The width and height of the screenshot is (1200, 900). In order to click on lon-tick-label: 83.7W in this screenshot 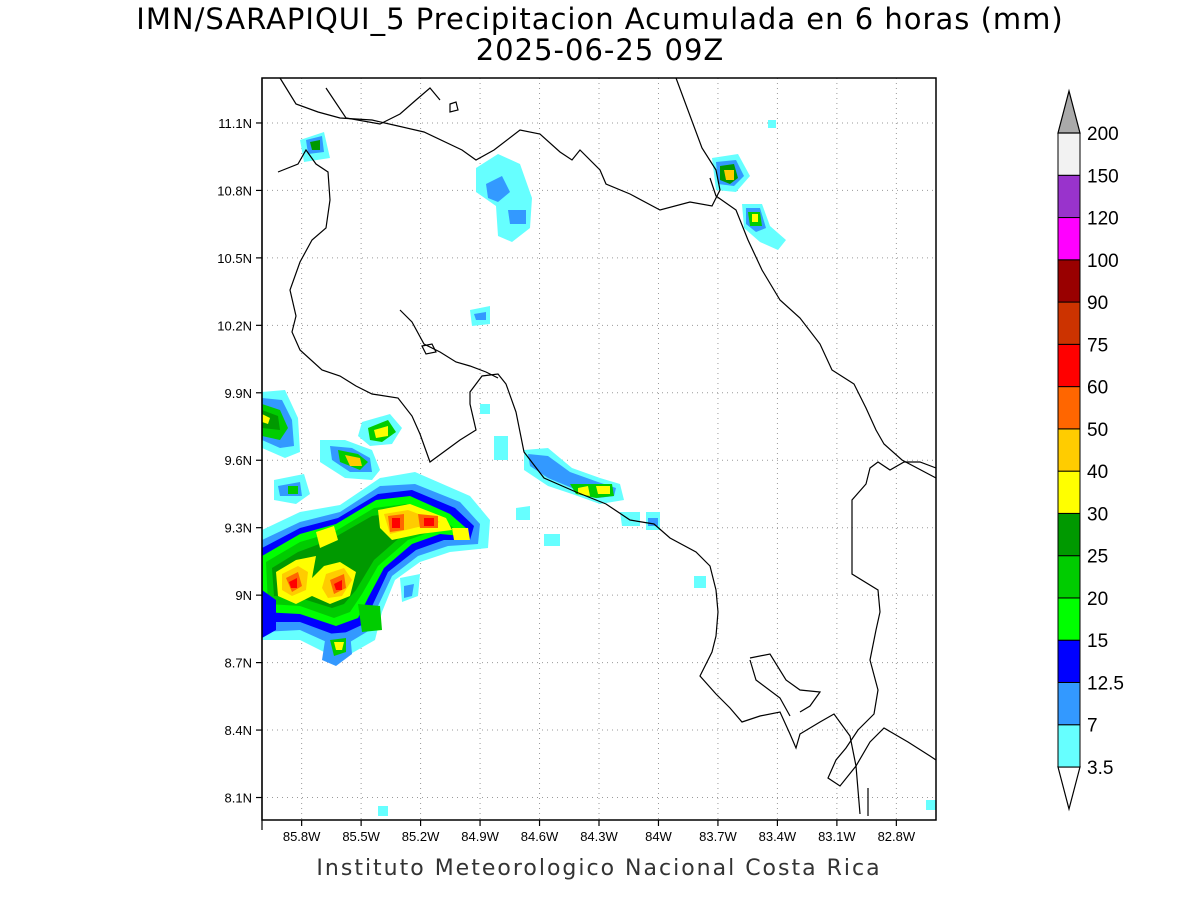, I will do `click(718, 836)`.